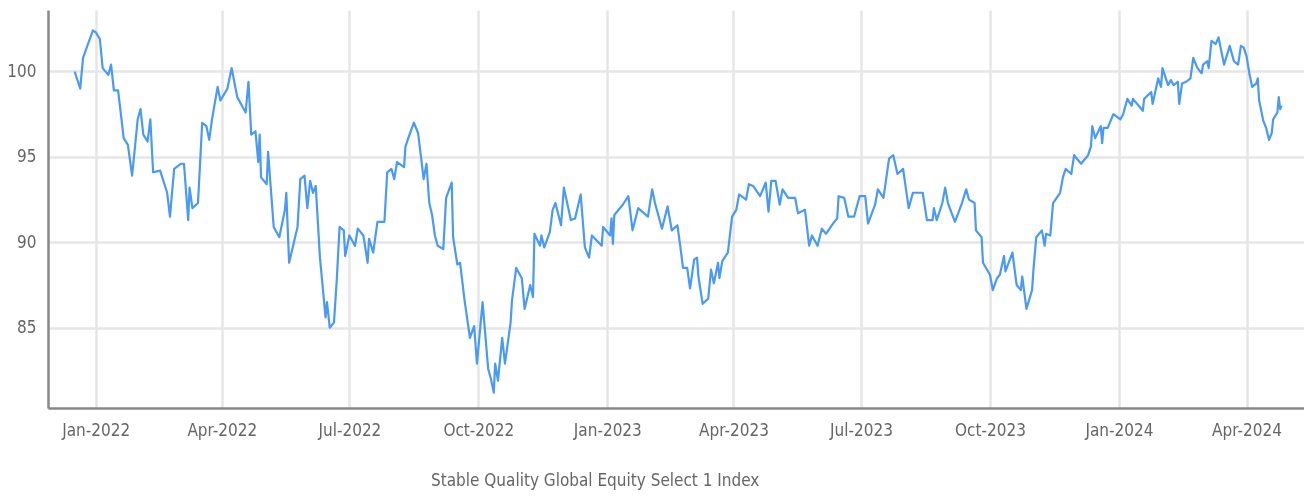 The height and width of the screenshot is (496, 1304). What do you see at coordinates (1247, 429) in the screenshot?
I see `x-tick-label: Apr-2024` at bounding box center [1247, 429].